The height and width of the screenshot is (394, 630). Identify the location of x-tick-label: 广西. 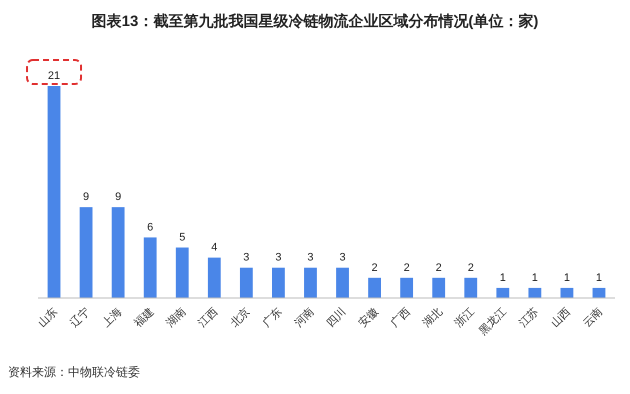
(400, 317).